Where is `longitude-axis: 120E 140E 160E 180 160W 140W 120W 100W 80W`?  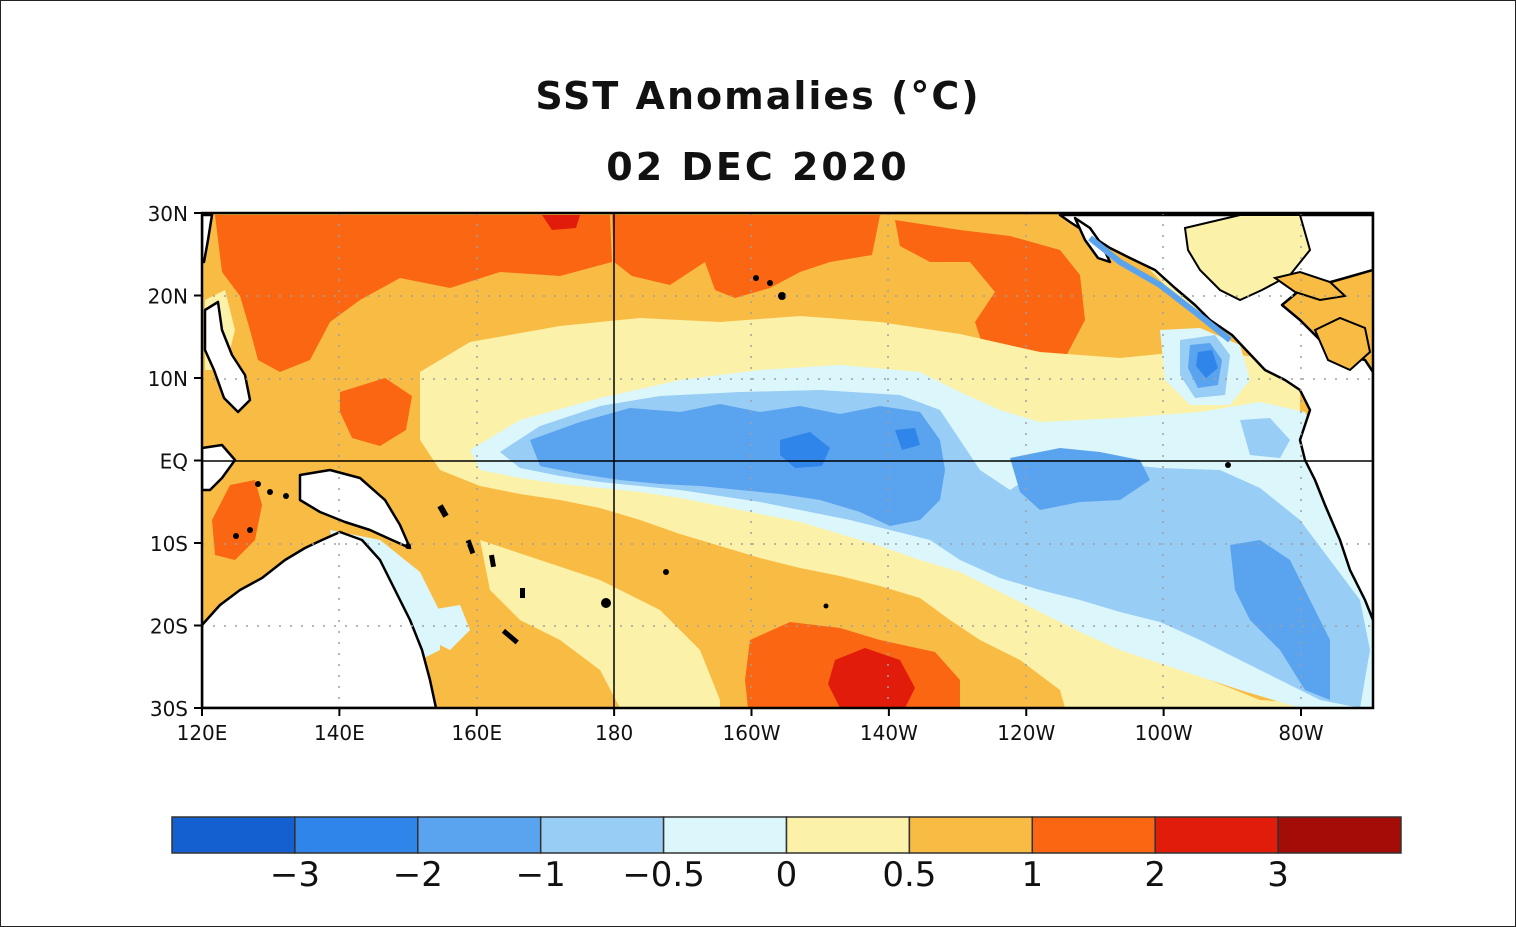 longitude-axis: 120E 140E 160E 180 160W 140W 120W 100W 80W is located at coordinates (750, 726).